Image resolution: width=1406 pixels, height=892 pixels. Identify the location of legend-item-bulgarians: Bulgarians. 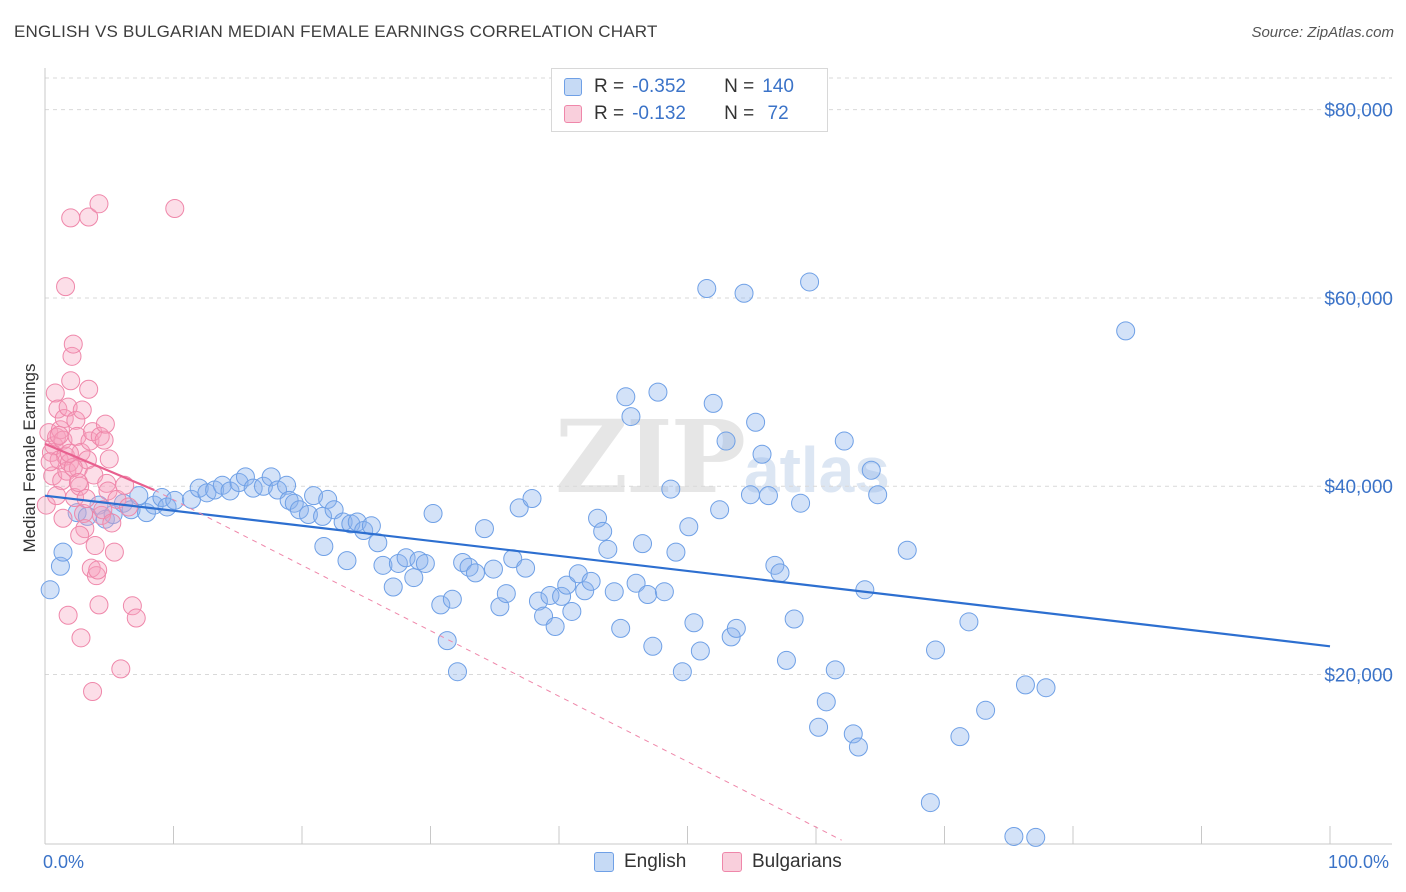
(782, 862).